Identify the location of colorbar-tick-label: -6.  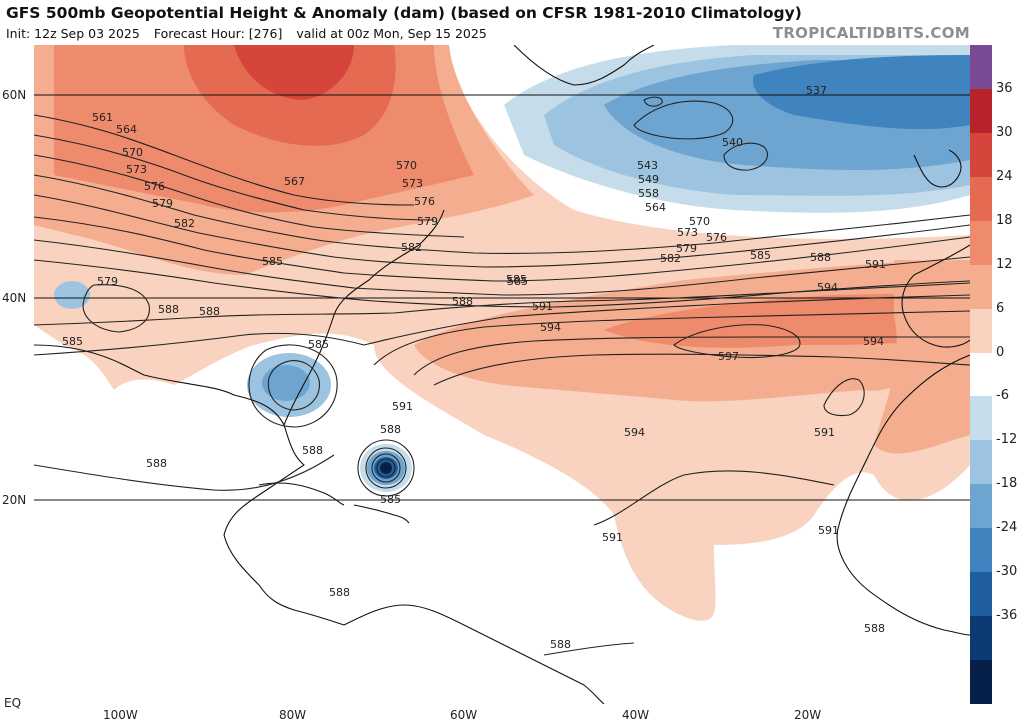
(1002, 396).